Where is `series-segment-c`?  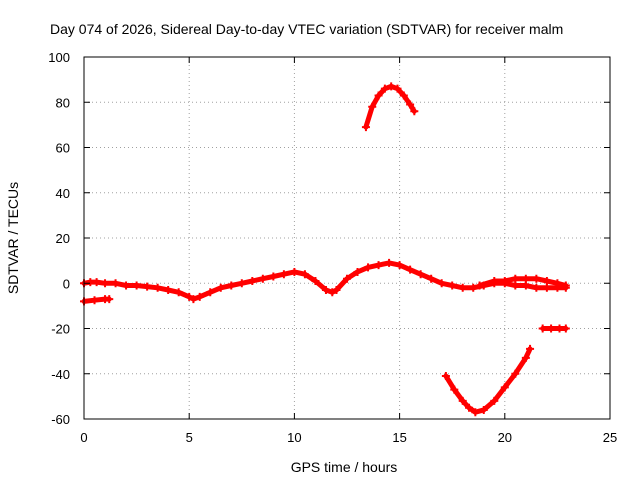 series-segment-c is located at coordinates (488, 380).